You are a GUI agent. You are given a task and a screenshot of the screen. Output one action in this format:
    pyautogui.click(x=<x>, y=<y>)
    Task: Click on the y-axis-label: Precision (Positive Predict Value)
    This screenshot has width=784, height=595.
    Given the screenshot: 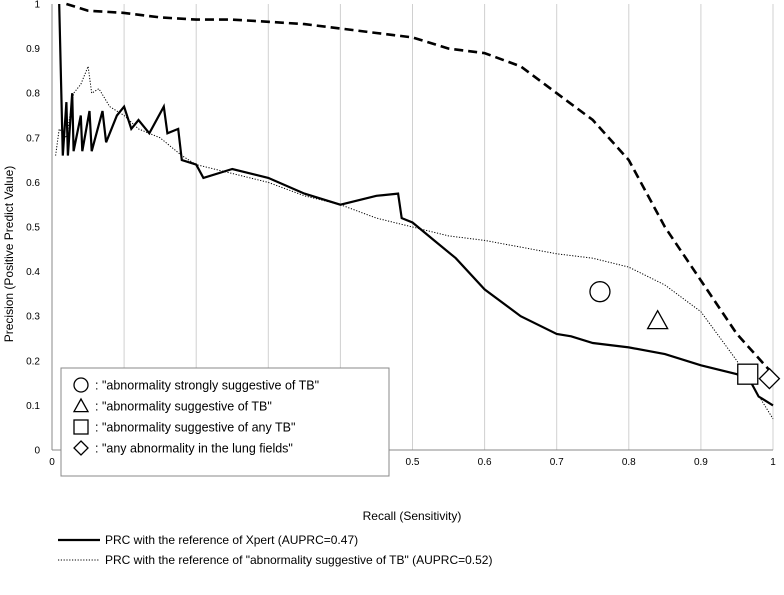 What is the action you would take?
    pyautogui.click(x=9, y=254)
    